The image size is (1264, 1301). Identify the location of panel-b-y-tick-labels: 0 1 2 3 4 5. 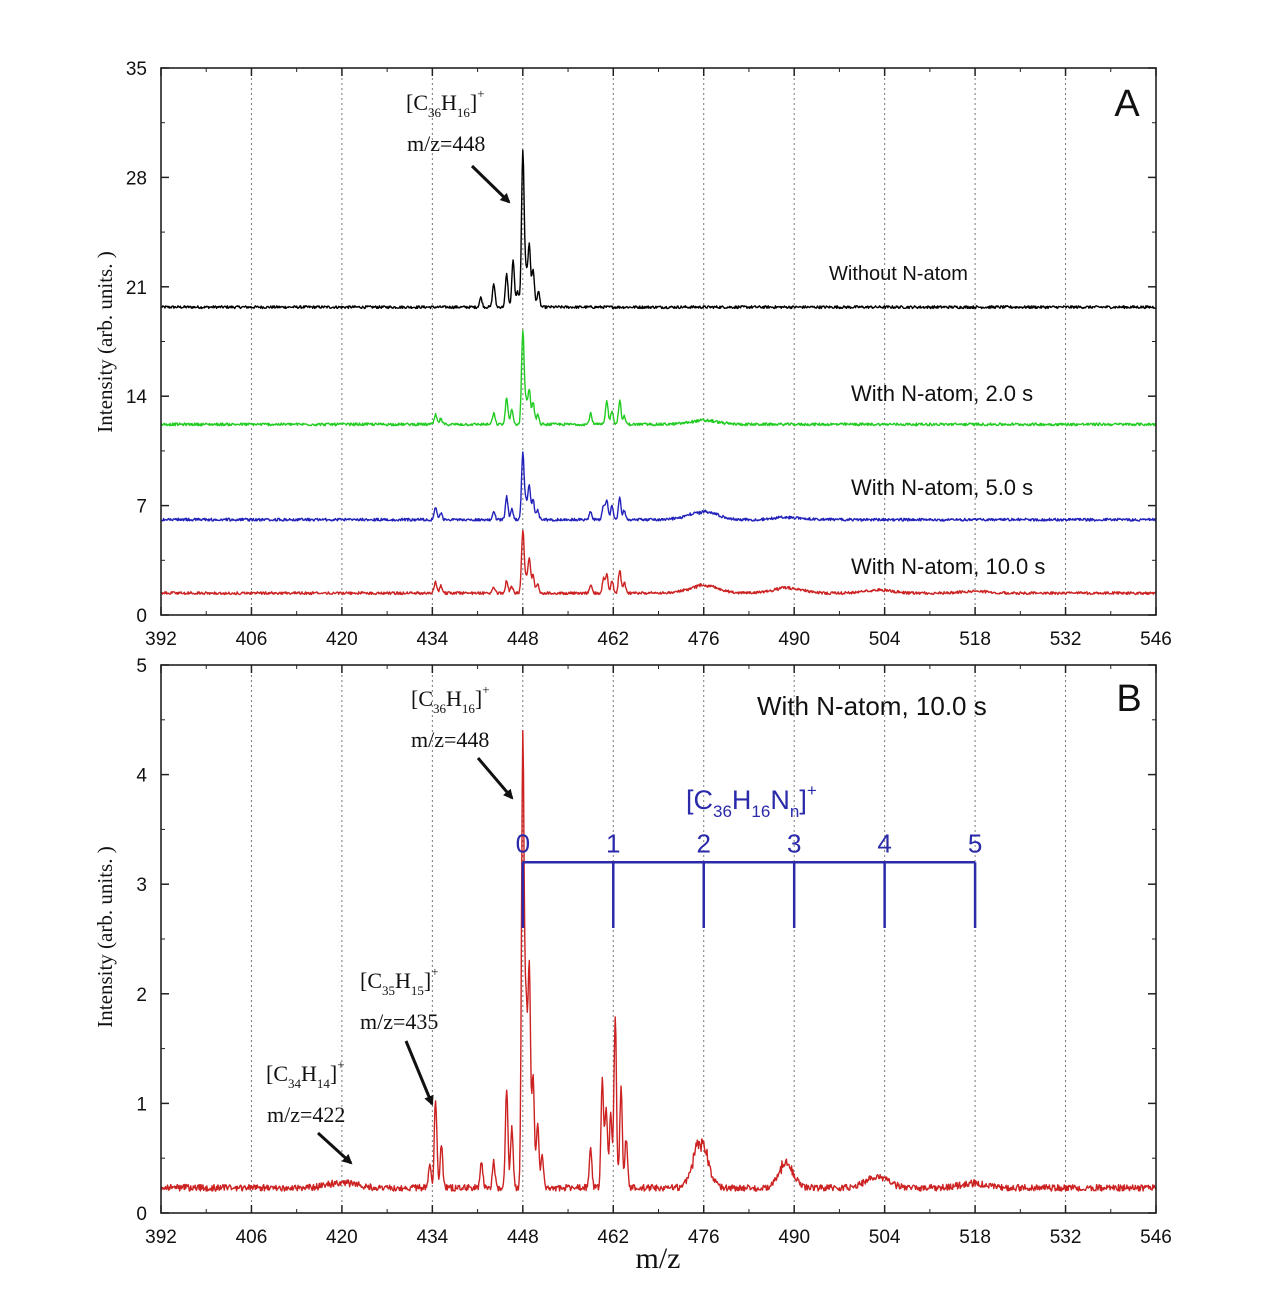
(141, 940).